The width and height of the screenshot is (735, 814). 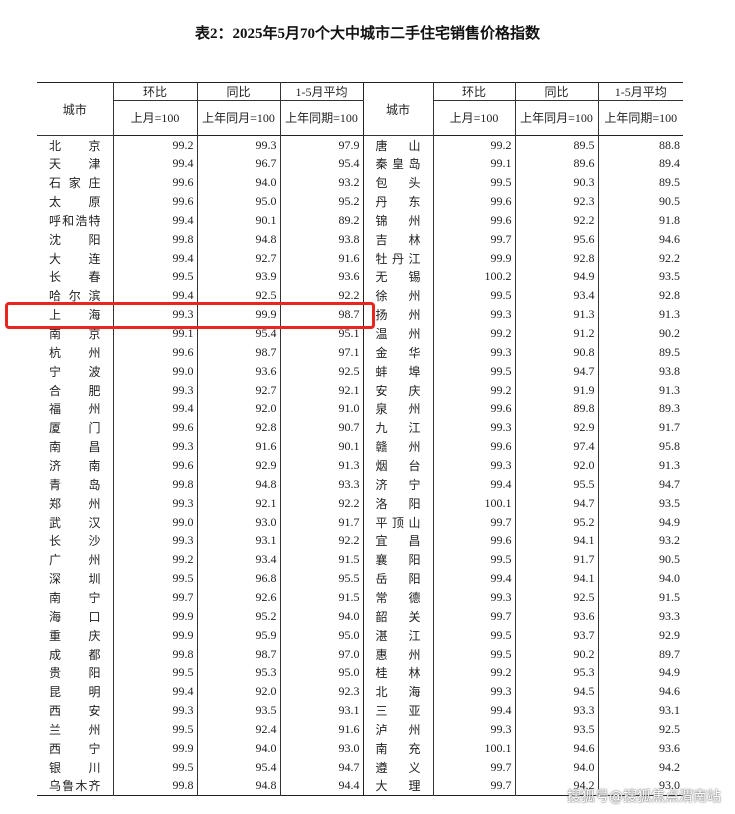 What do you see at coordinates (640, 296) in the screenshot?
I see `value-cell: 92.8` at bounding box center [640, 296].